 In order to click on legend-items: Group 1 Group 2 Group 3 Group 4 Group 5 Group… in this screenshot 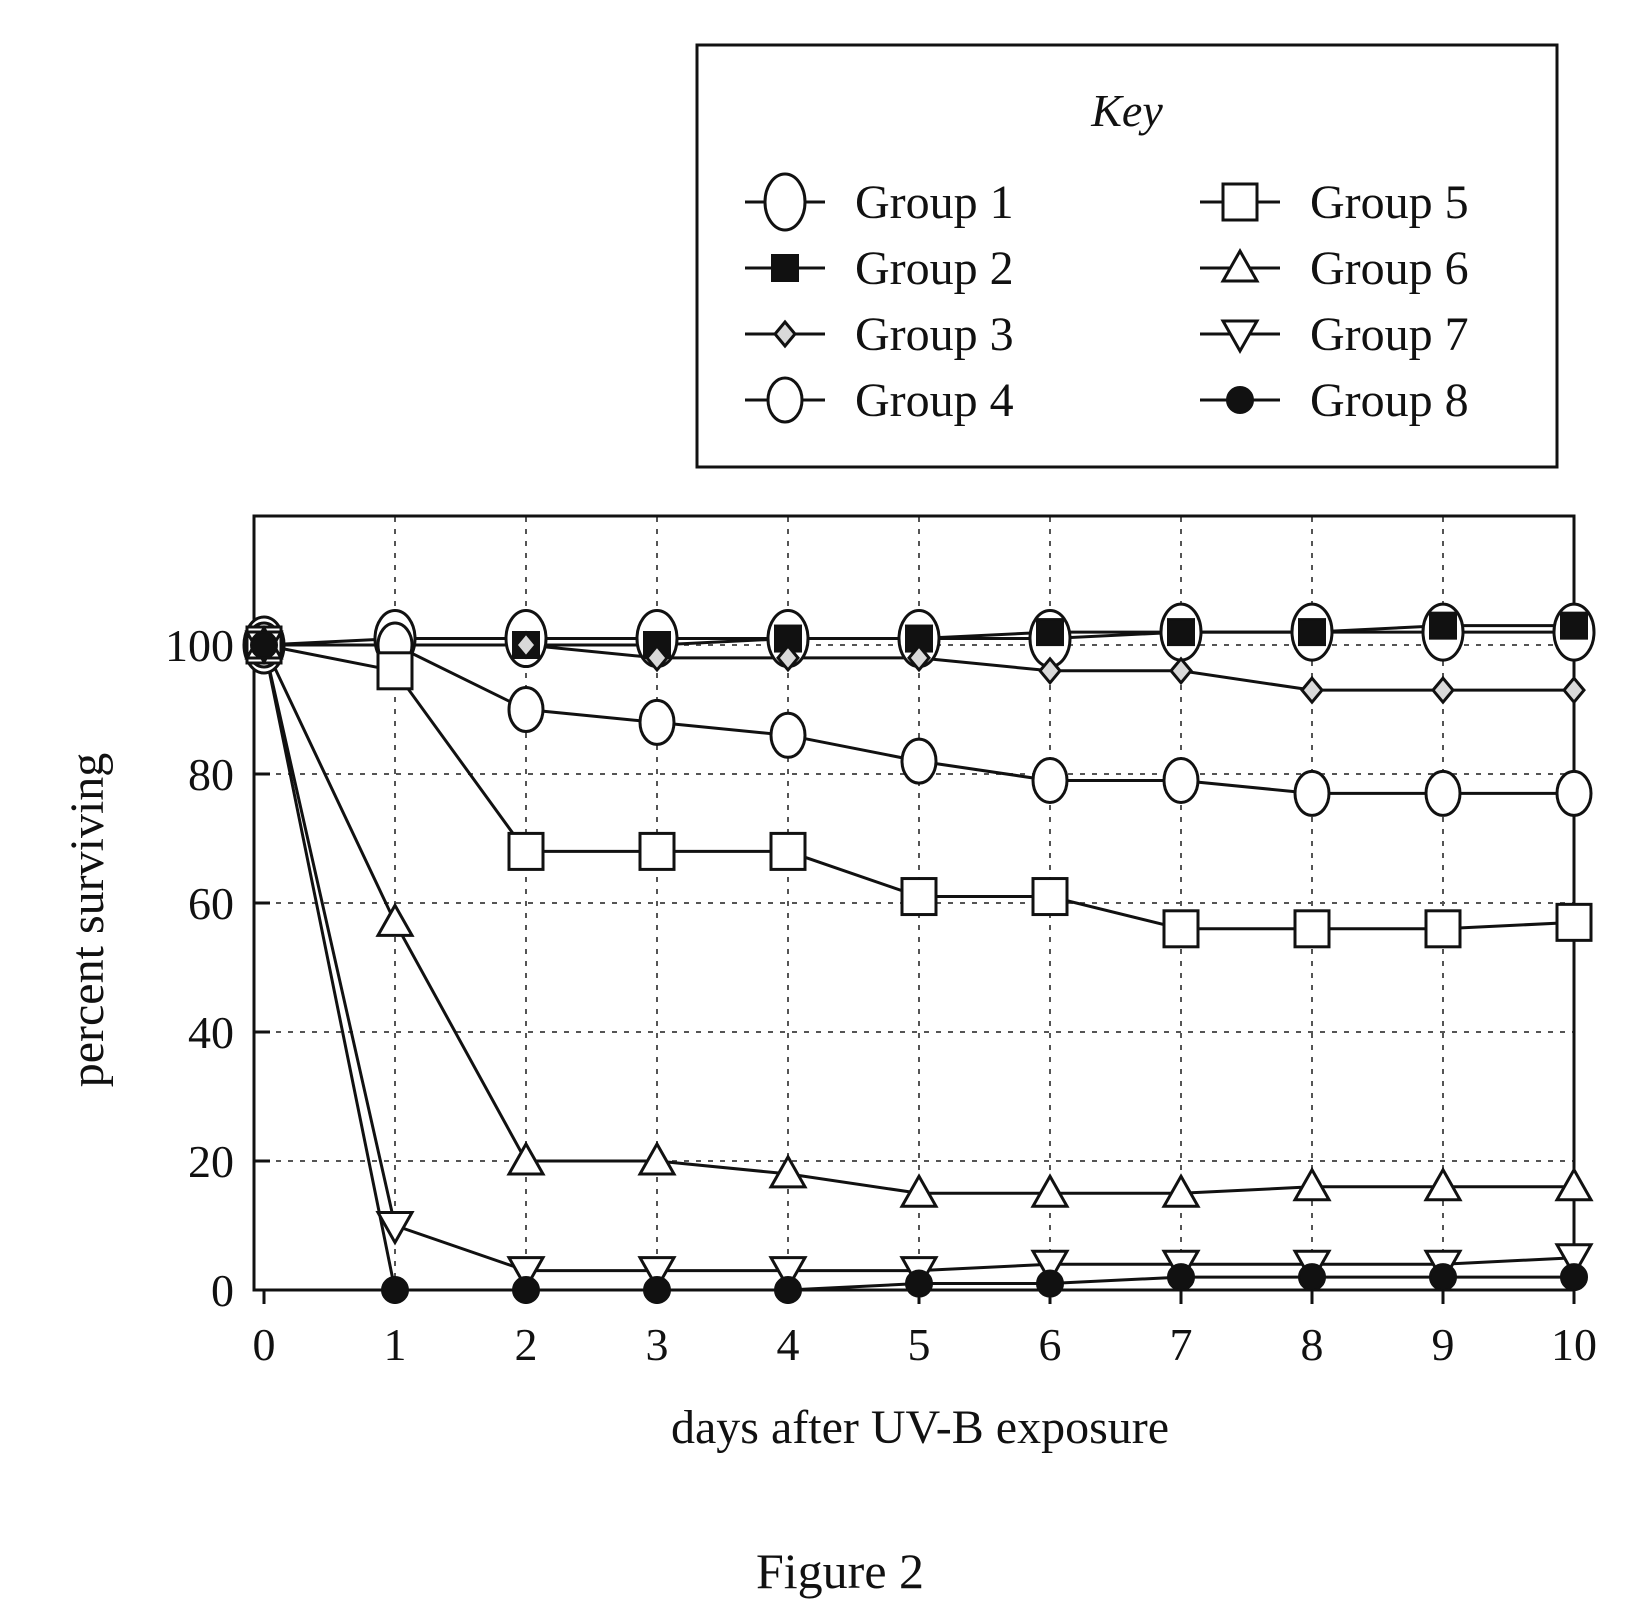, I will do `click(1107, 299)`.